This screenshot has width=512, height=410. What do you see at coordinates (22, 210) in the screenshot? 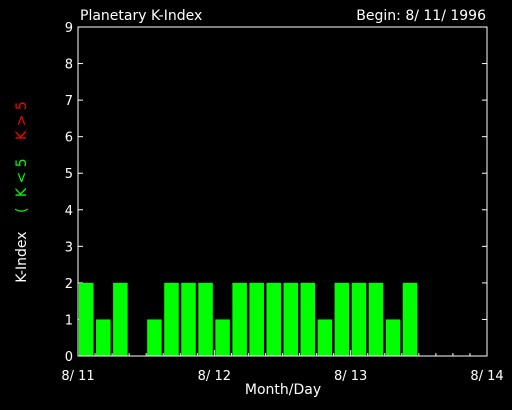
I see `legend-open-paren: (` at bounding box center [22, 210].